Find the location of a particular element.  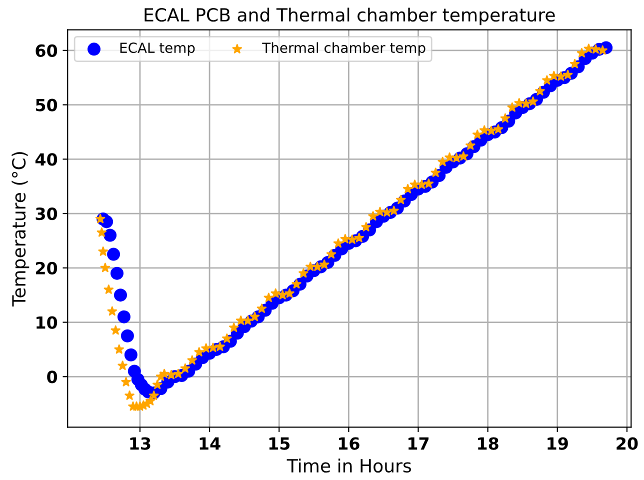

chart-title: ECAL PCB and Thermal chamber temperature is located at coordinates (349, 17).